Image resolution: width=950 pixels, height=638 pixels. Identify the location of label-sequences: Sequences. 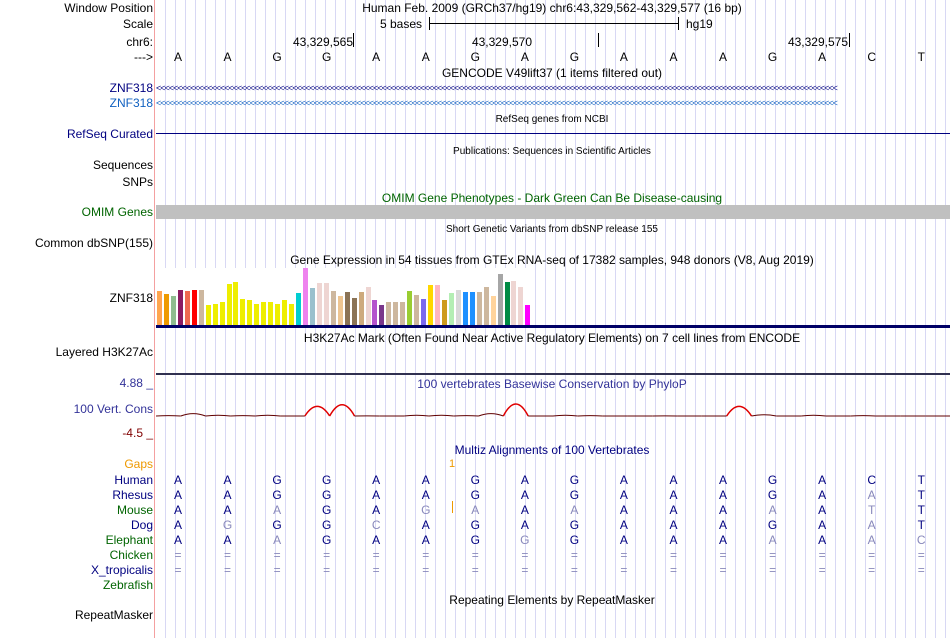
(122, 165).